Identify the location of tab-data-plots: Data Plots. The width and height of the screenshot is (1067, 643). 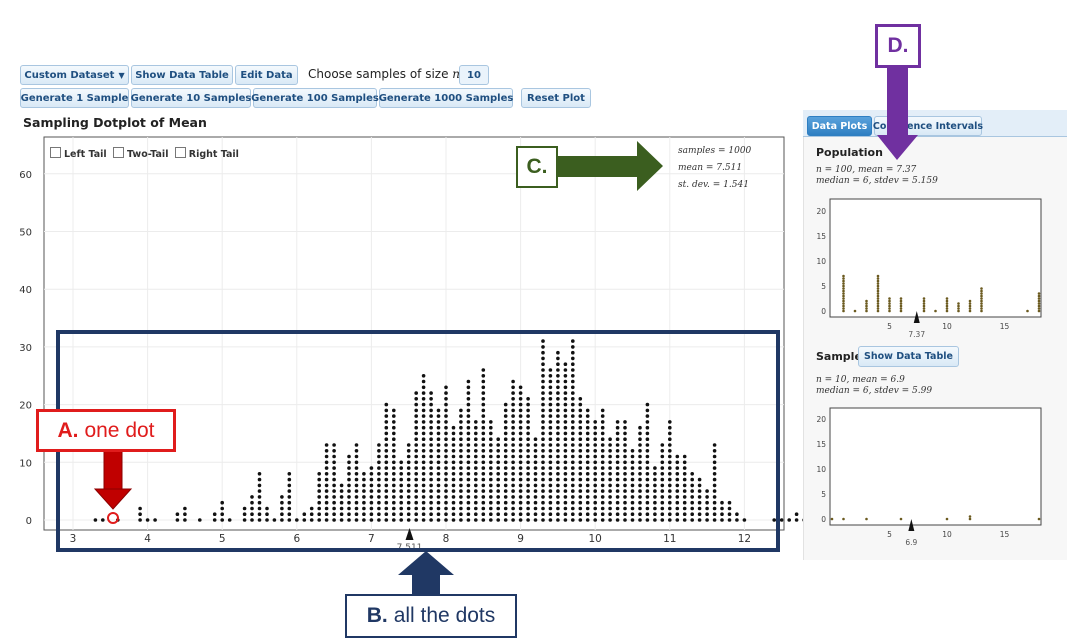
(839, 126).